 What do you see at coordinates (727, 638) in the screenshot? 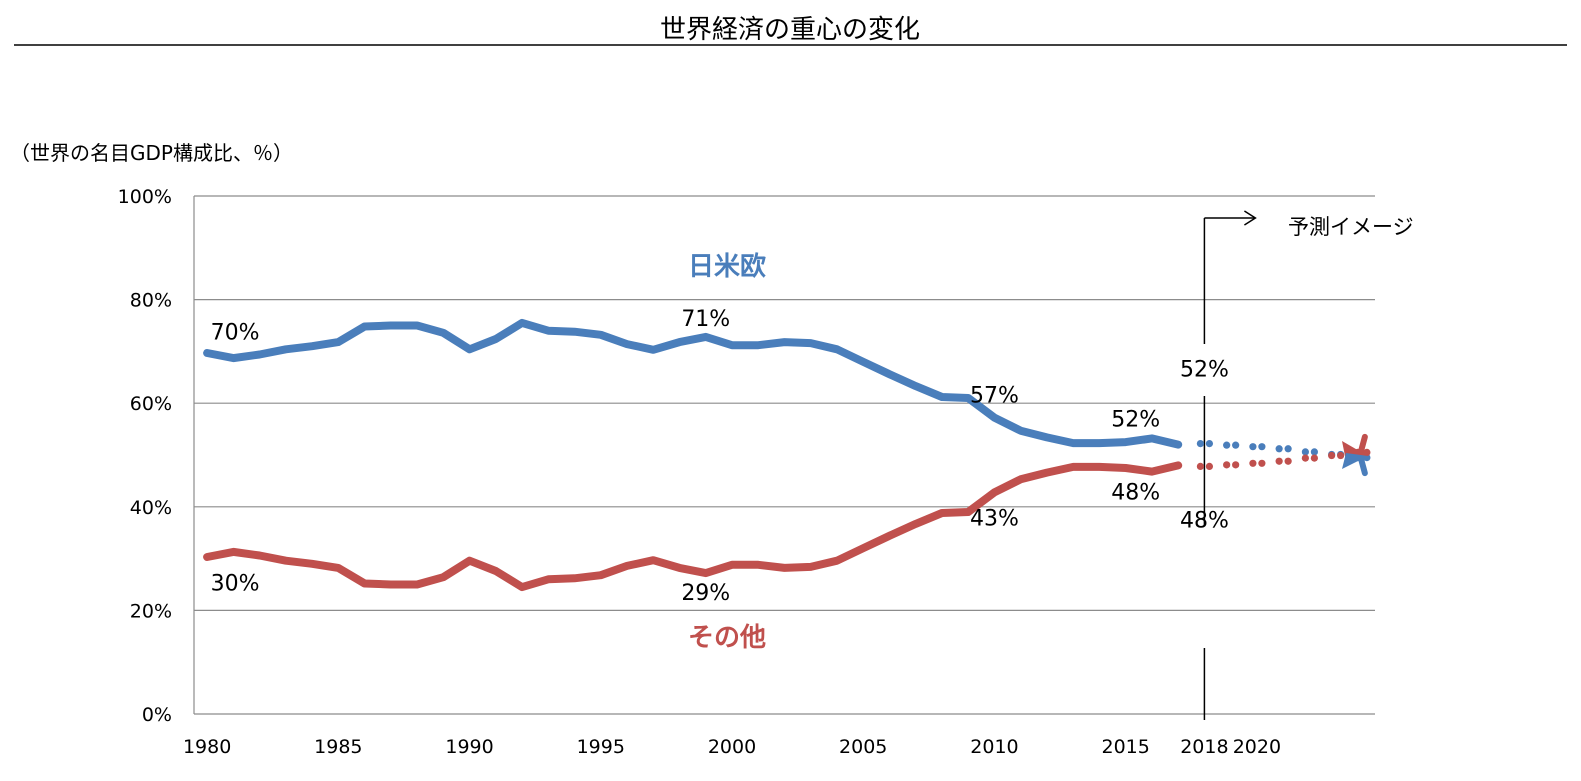
I see `series-name-label: その他` at bounding box center [727, 638].